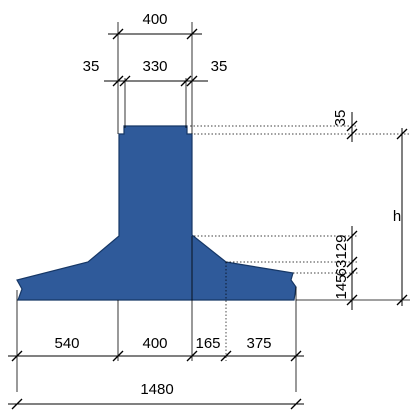 The height and width of the screenshot is (411, 410). What do you see at coordinates (154, 19) in the screenshot?
I see `dim-label-top-width: 400` at bounding box center [154, 19].